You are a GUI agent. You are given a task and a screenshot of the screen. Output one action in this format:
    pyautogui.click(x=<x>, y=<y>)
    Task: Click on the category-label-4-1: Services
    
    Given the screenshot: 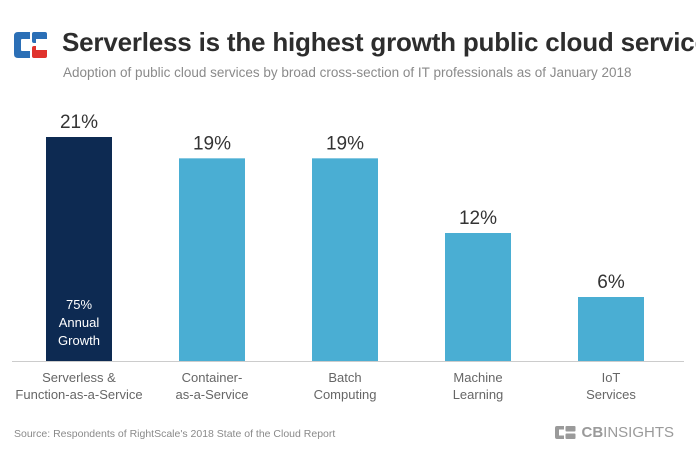 What is the action you would take?
    pyautogui.click(x=611, y=394)
    